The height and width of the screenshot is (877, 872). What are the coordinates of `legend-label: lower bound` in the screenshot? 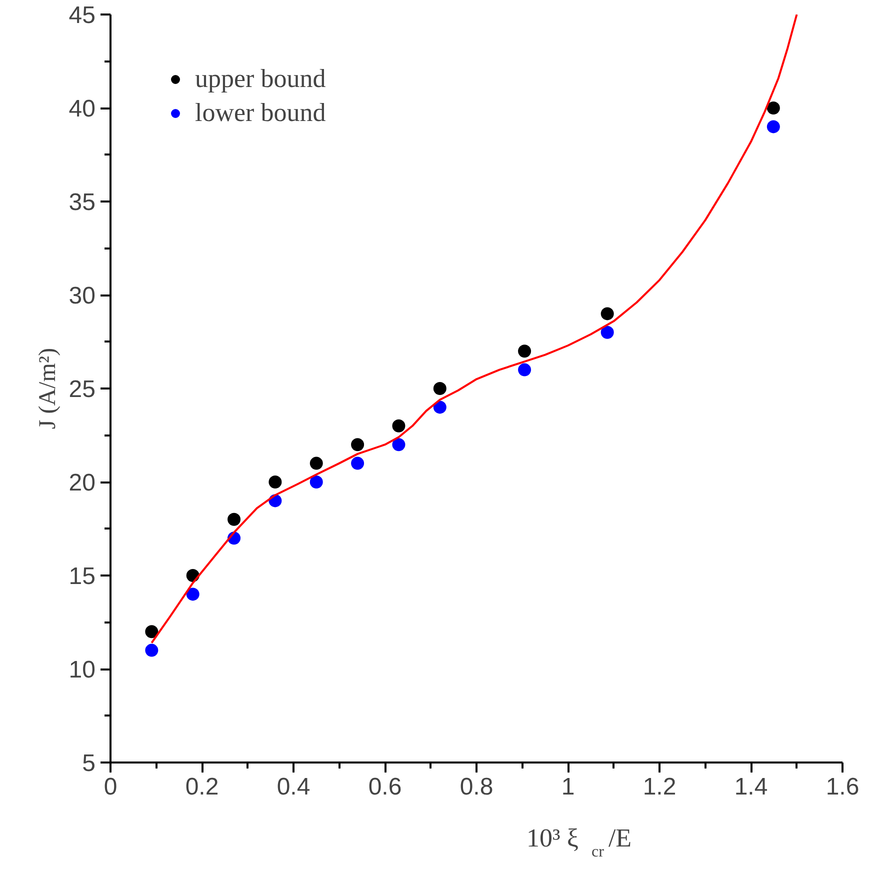 It's located at (260, 113).